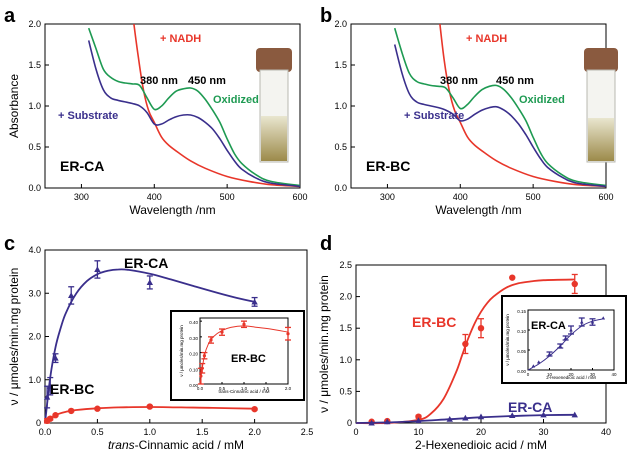 This screenshot has width=628, height=456. What do you see at coordinates (181, 351) in the screenshot?
I see `c-inset-y-title: ν / μmoles/min.mg protein` at bounding box center [181, 351].